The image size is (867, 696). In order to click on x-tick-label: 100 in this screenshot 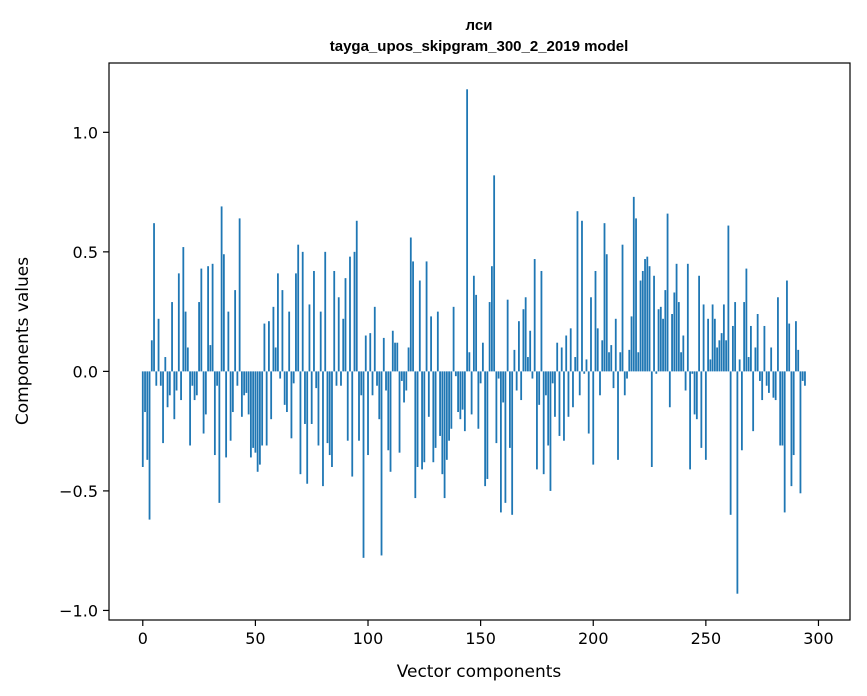, I will do `click(368, 638)`.